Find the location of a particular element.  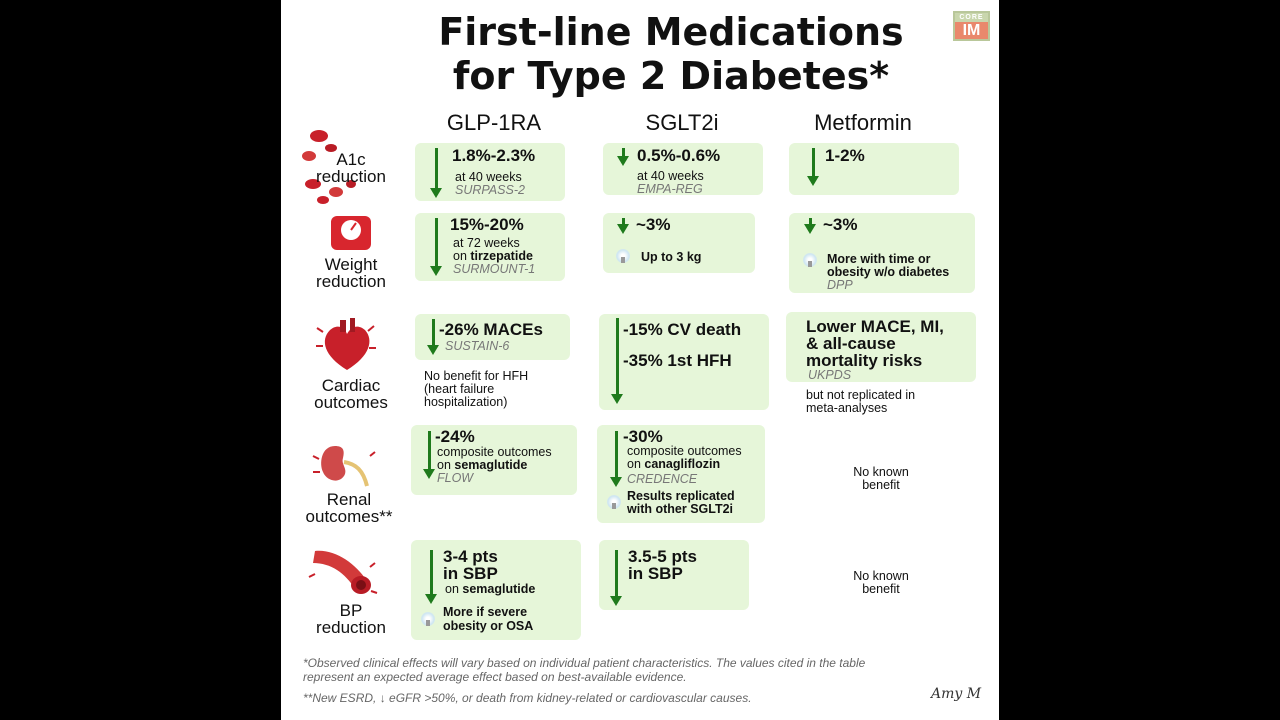

bp-glp1ra-note2-prefix: on is located at coordinates (454, 589).